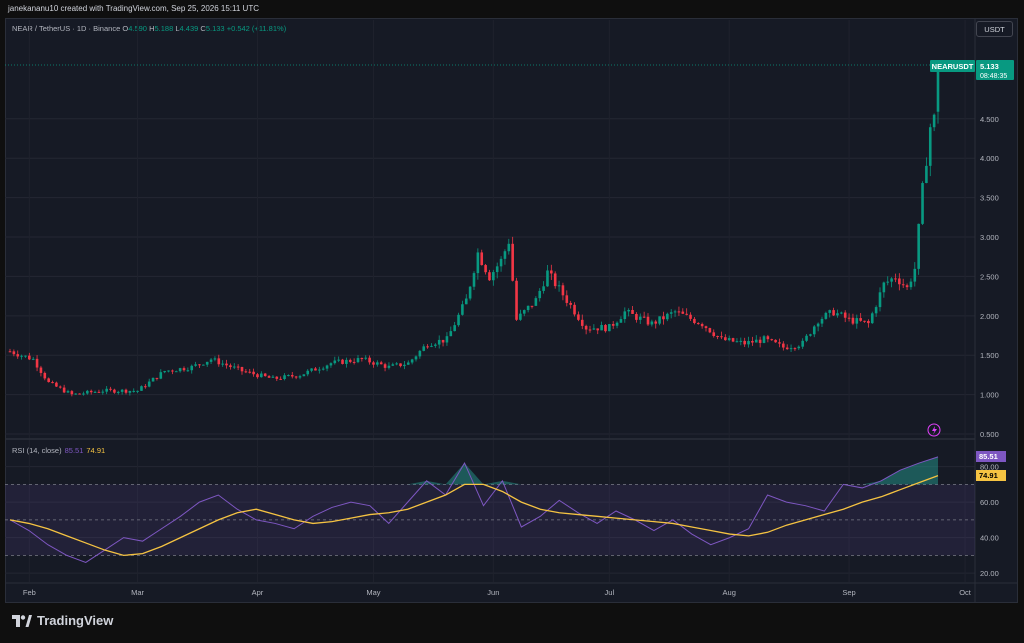 The height and width of the screenshot is (643, 1024). What do you see at coordinates (75, 620) in the screenshot?
I see `tradingview-logo-text: TradingView` at bounding box center [75, 620].